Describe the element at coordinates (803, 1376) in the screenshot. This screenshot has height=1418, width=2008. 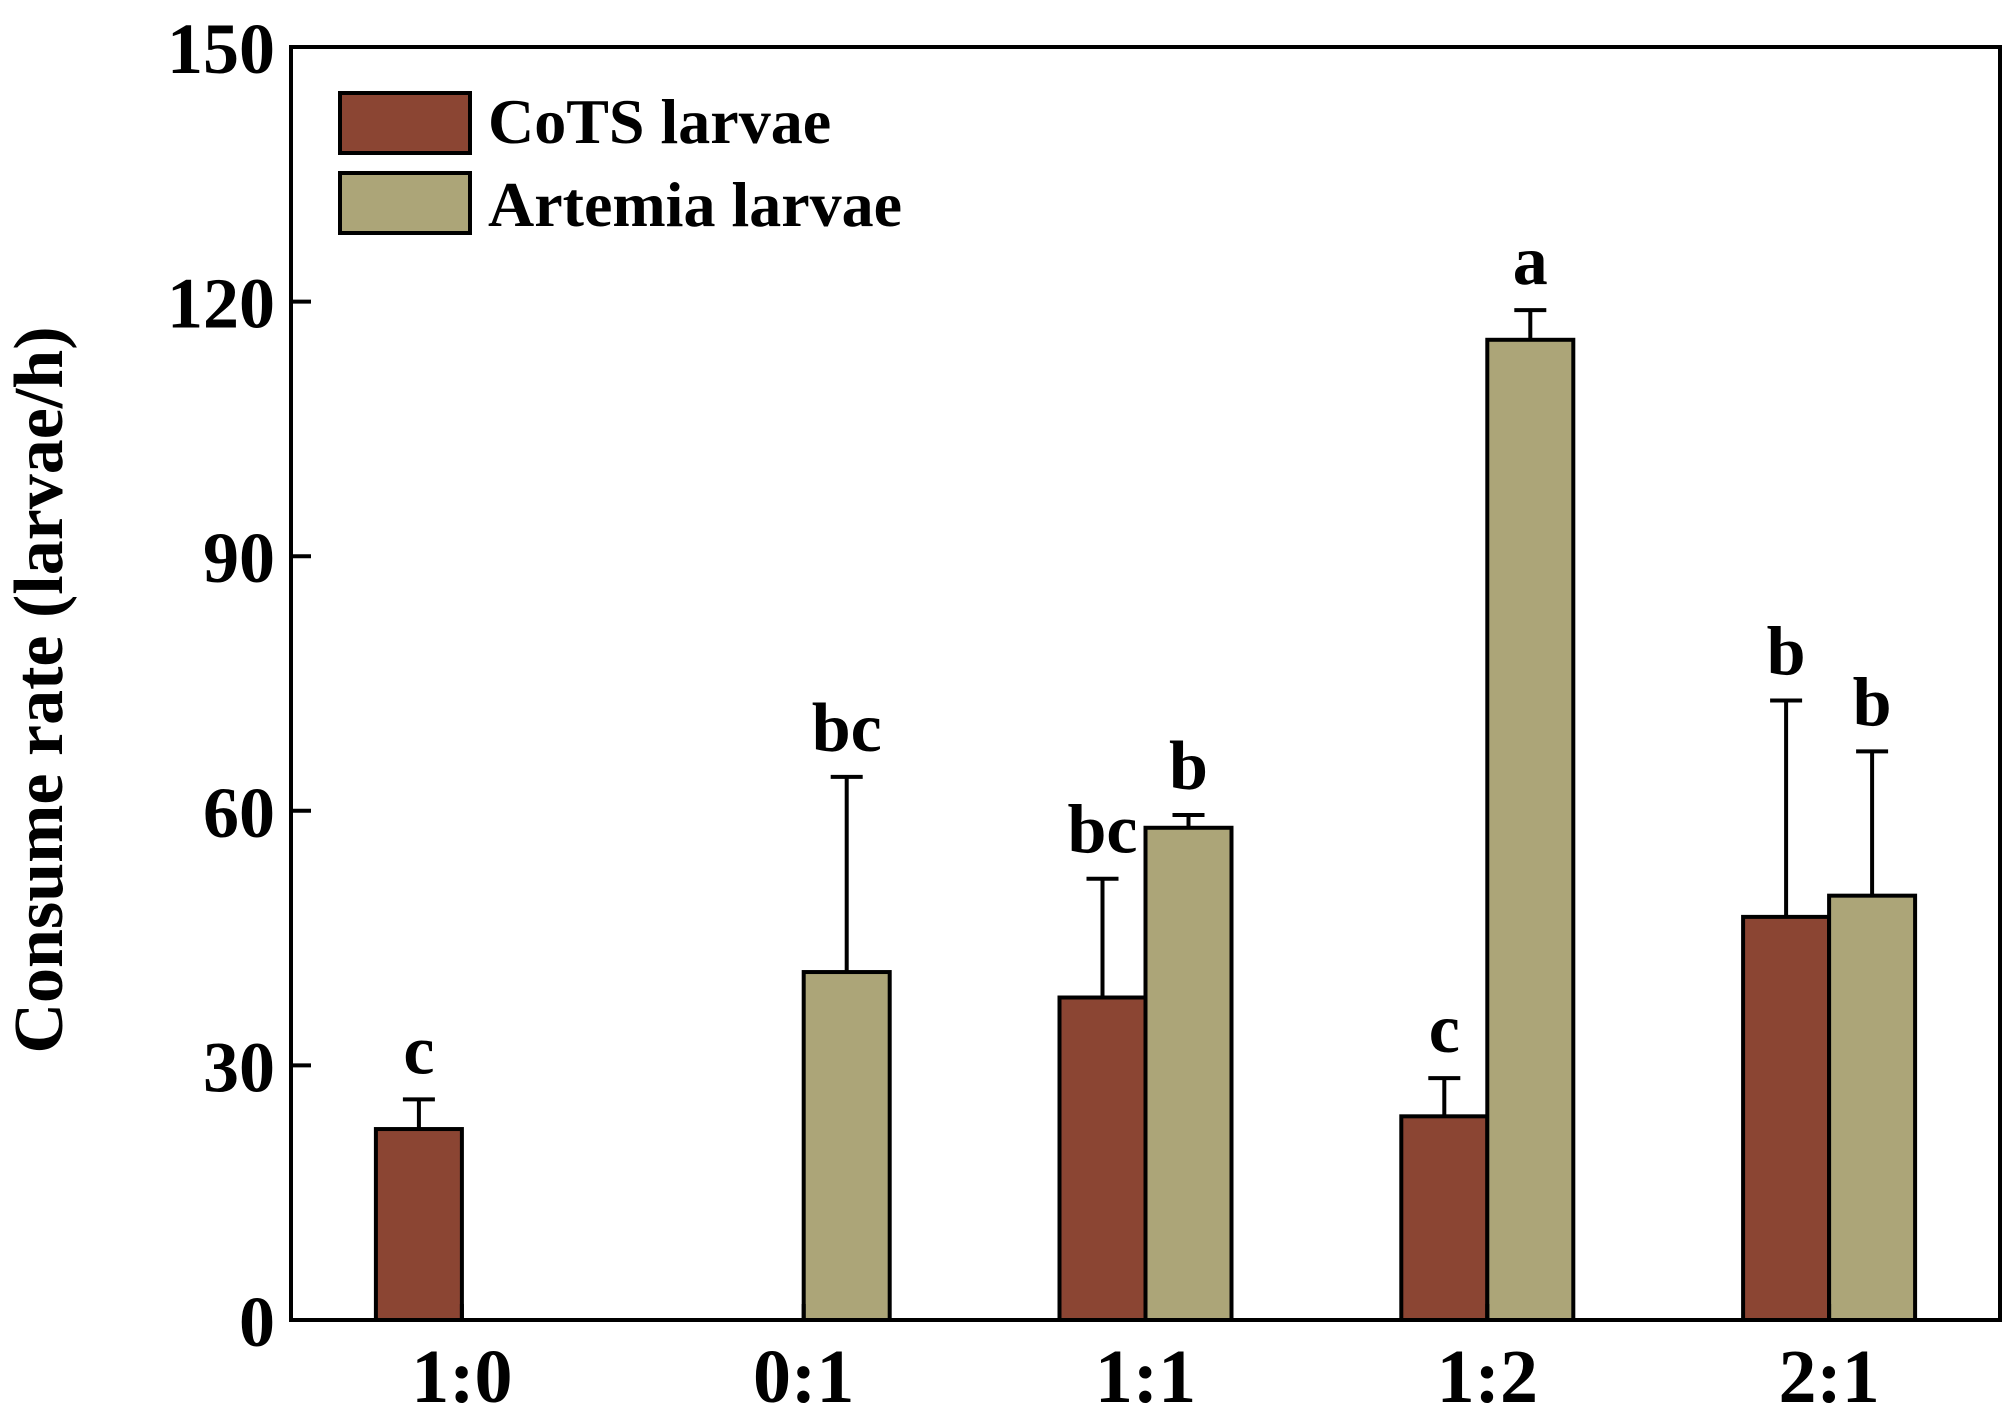
I see `x-tick-label: 0:1` at that location.